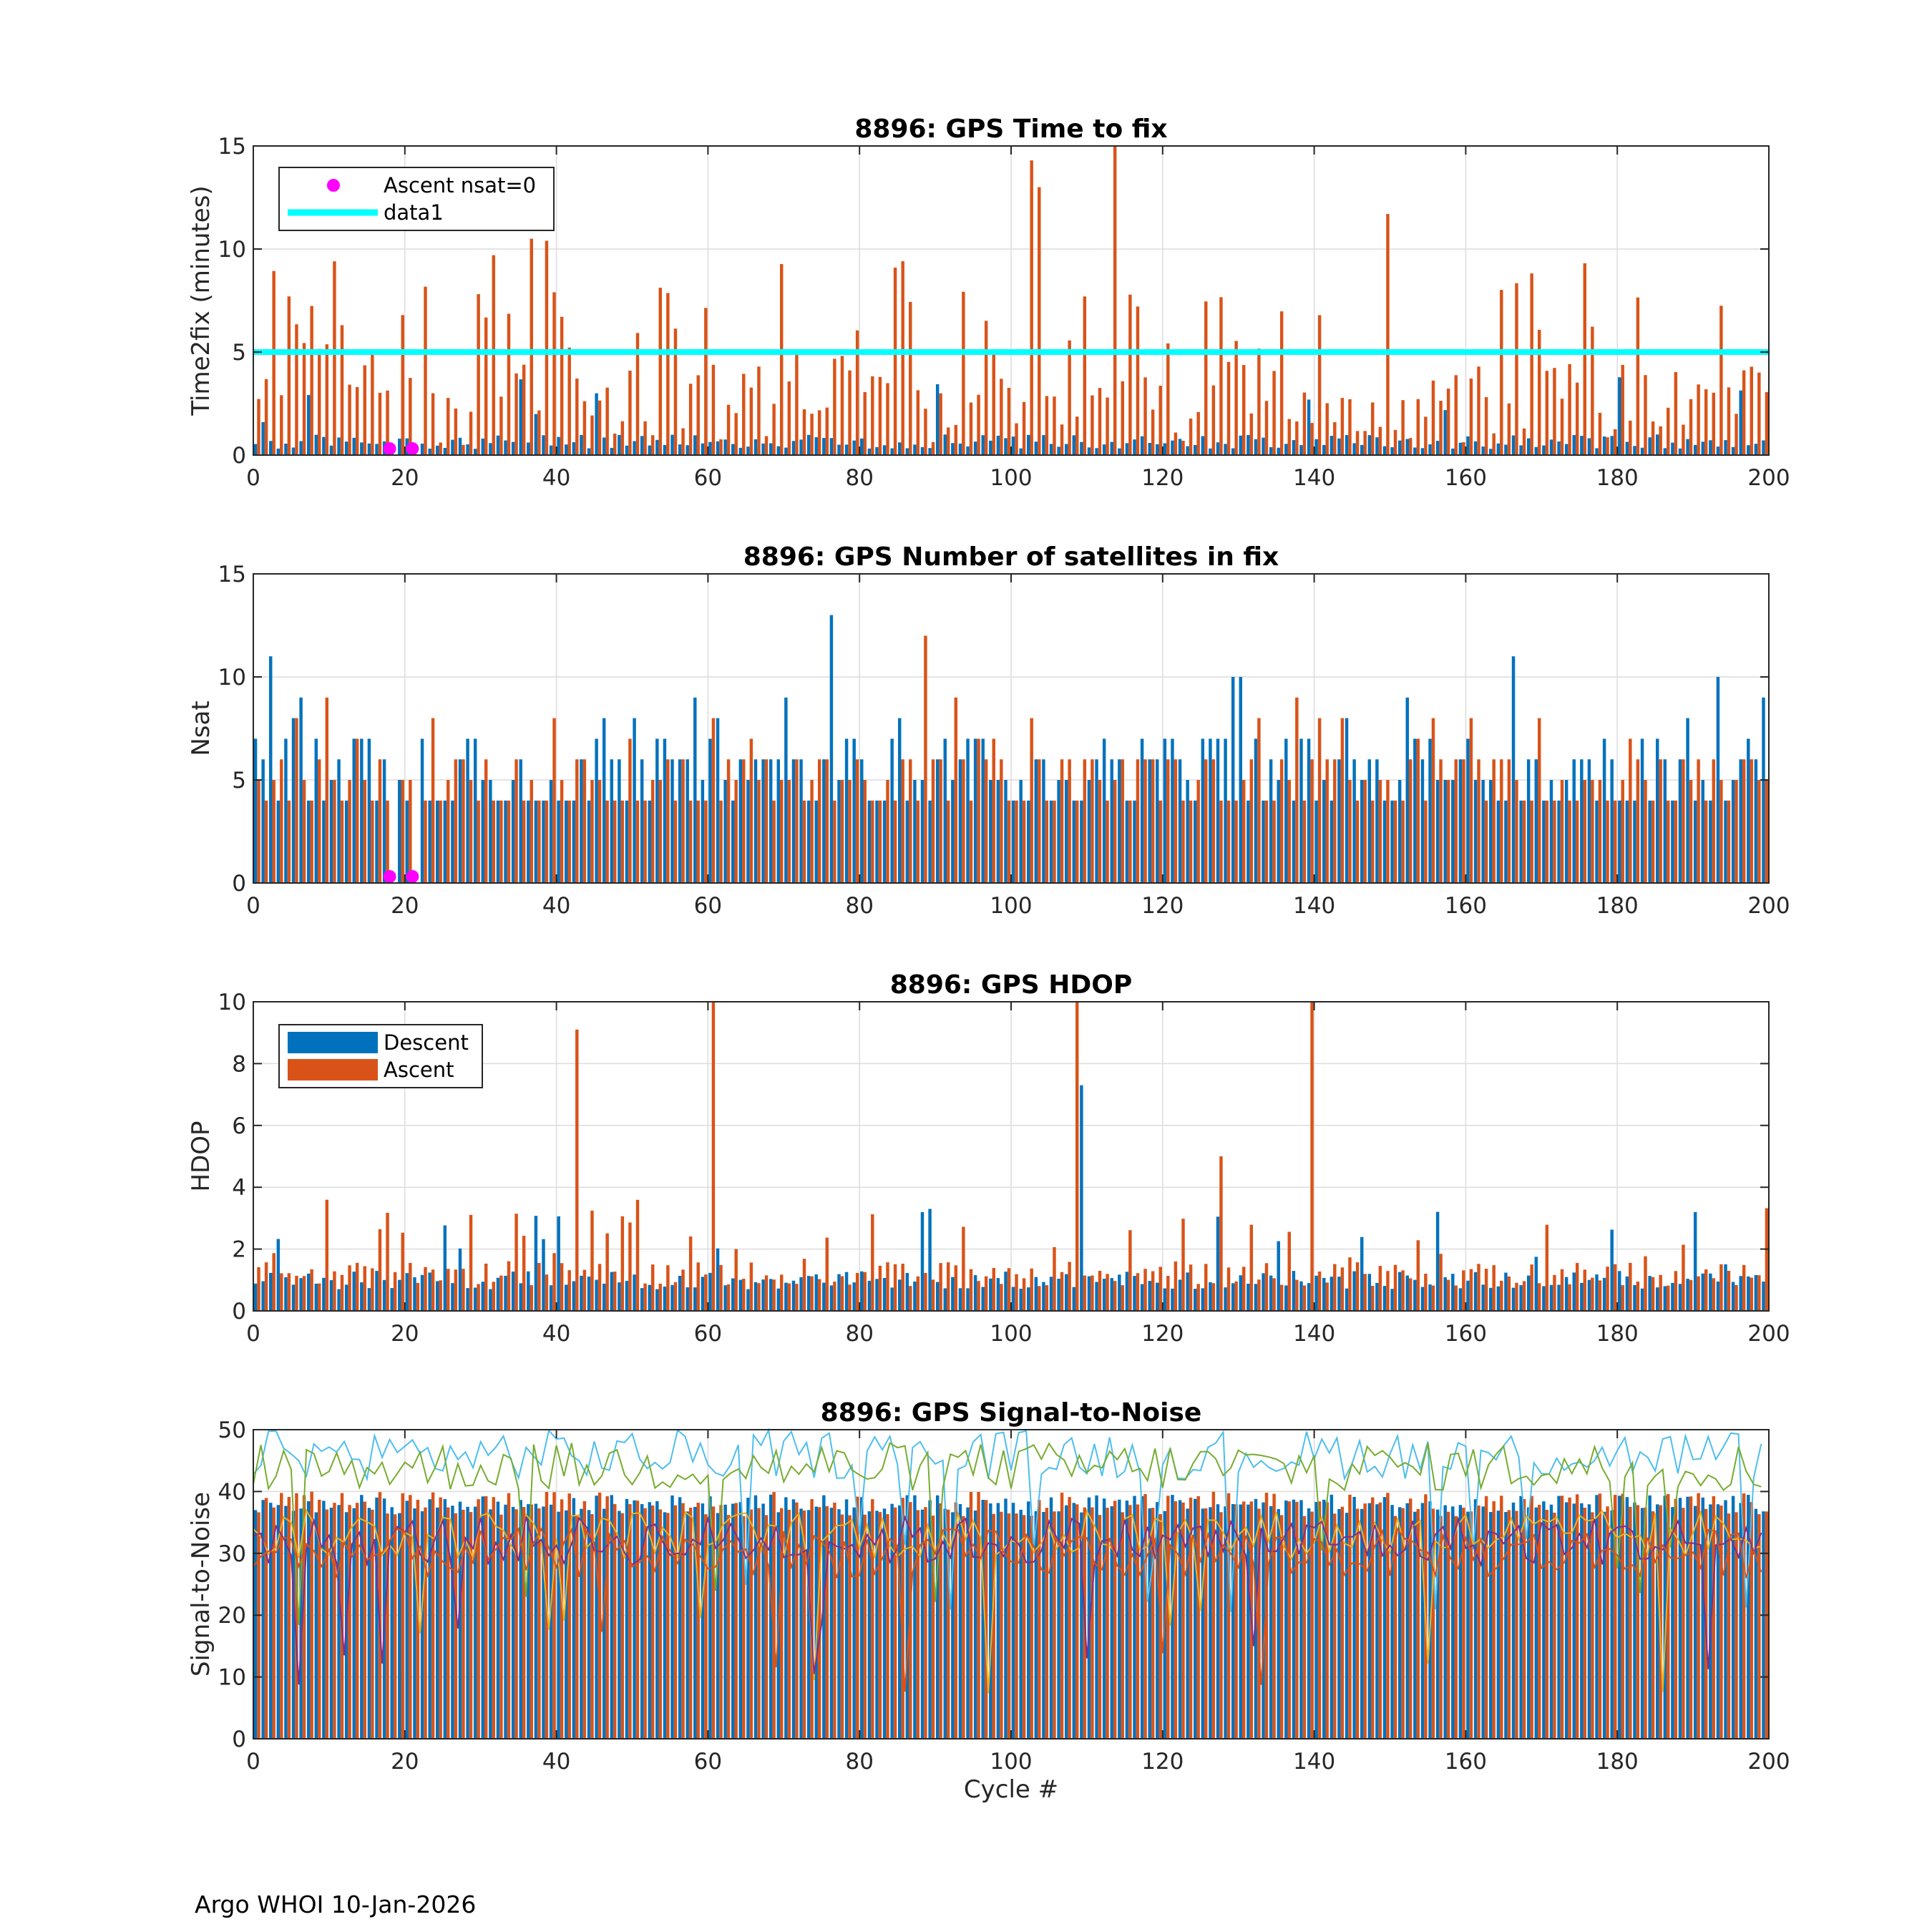 This screenshot has width=1932, height=1932. Describe the element at coordinates (419, 1070) in the screenshot. I see `legend-label-ascent: Ascent` at that location.